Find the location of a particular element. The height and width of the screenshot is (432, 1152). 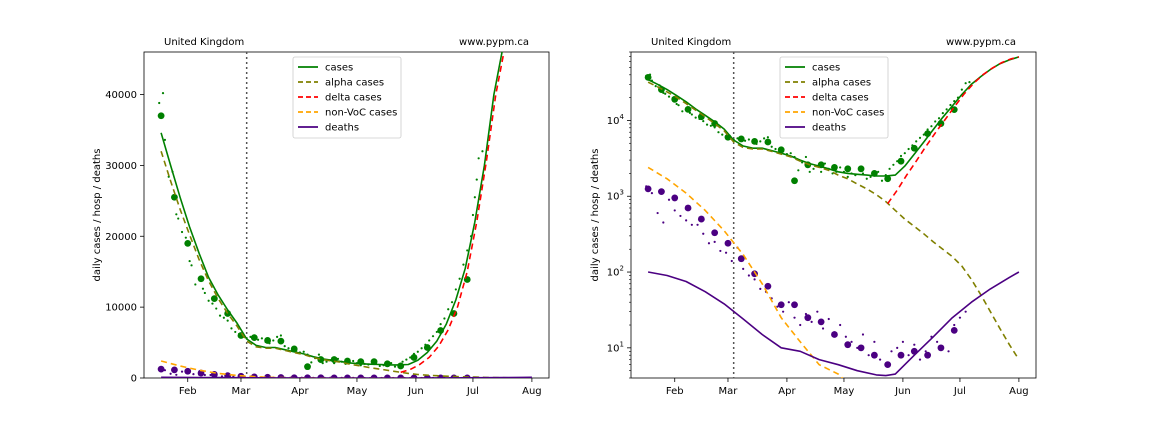

chart-left-title: United Kingdom is located at coordinates (204, 42).